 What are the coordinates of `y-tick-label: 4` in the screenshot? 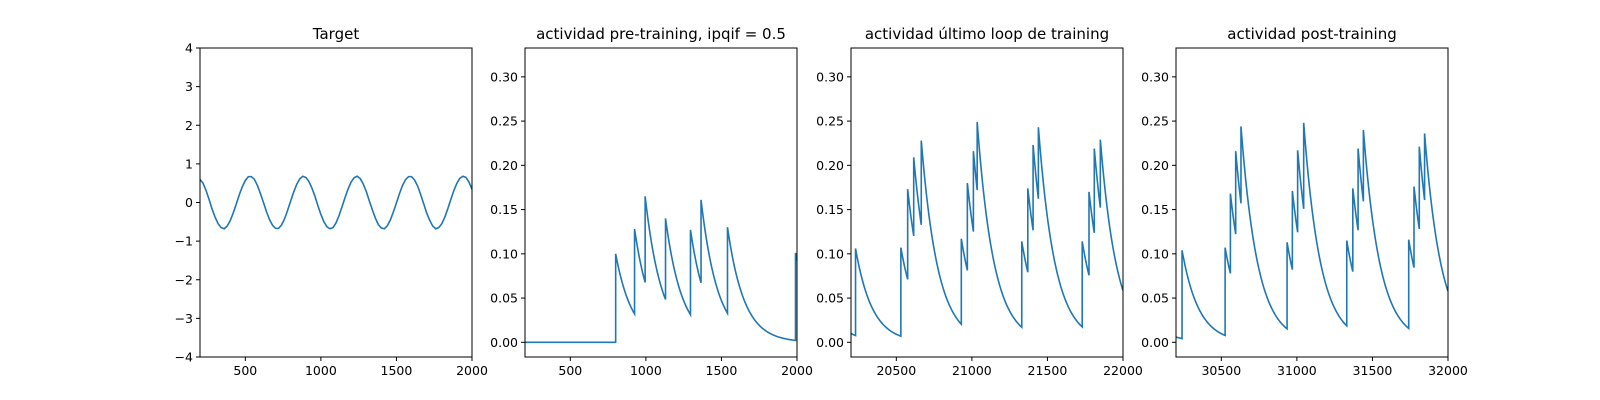 It's located at (189, 48).